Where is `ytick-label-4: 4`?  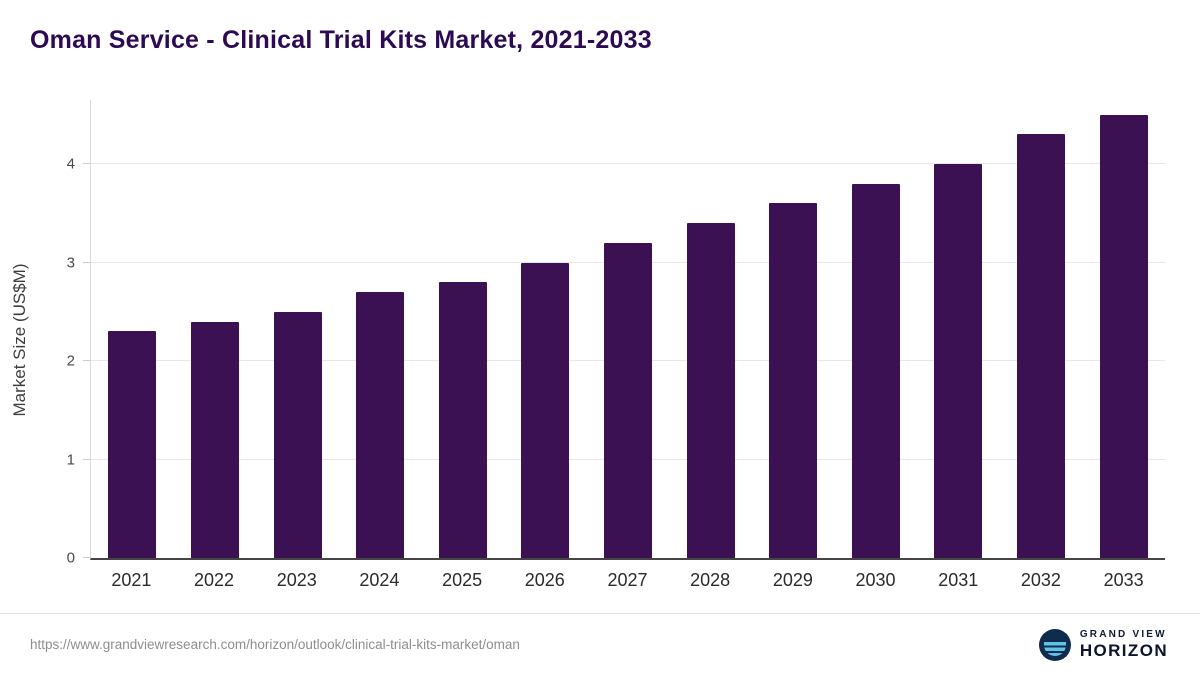
ytick-label-4: 4 is located at coordinates (70, 164).